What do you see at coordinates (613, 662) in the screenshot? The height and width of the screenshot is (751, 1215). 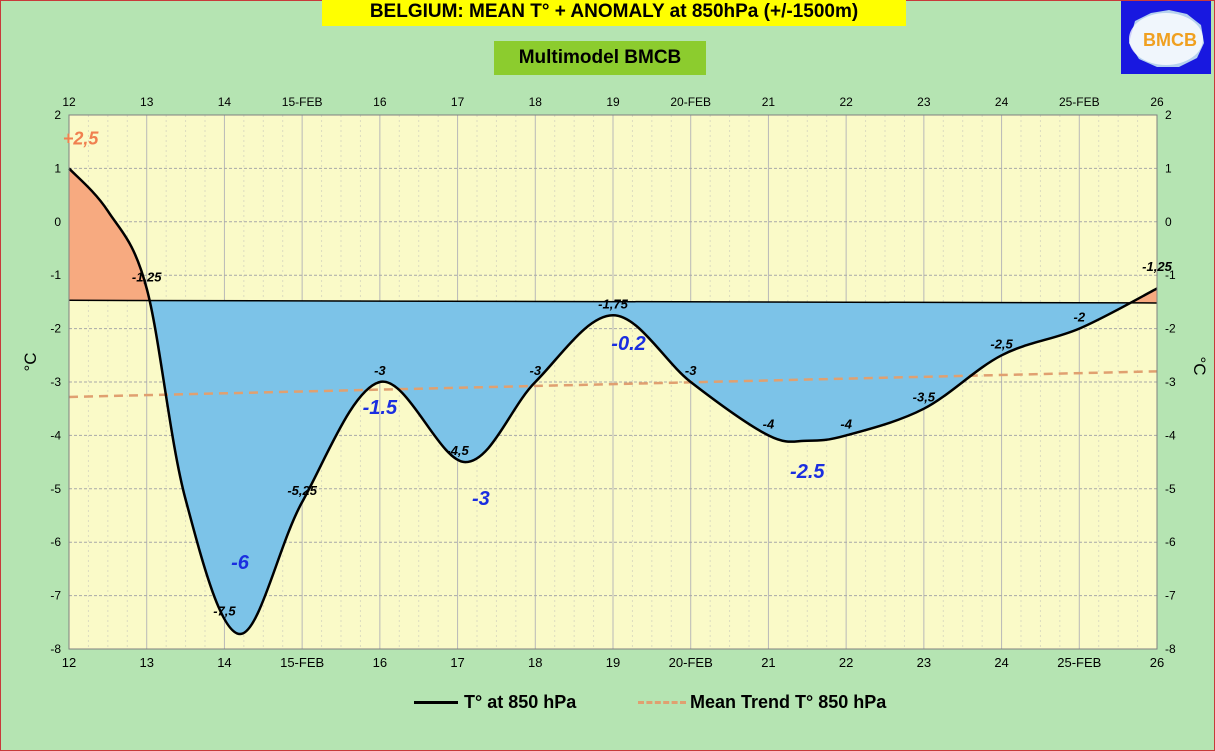 I see `x-tick-label-bottom: 19` at bounding box center [613, 662].